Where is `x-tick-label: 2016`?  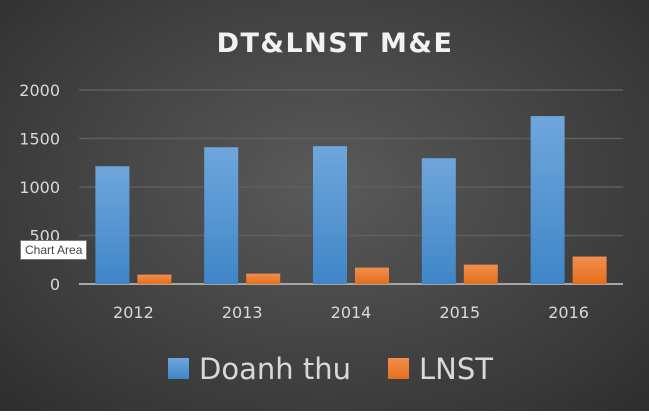 x-tick-label: 2016 is located at coordinates (568, 312).